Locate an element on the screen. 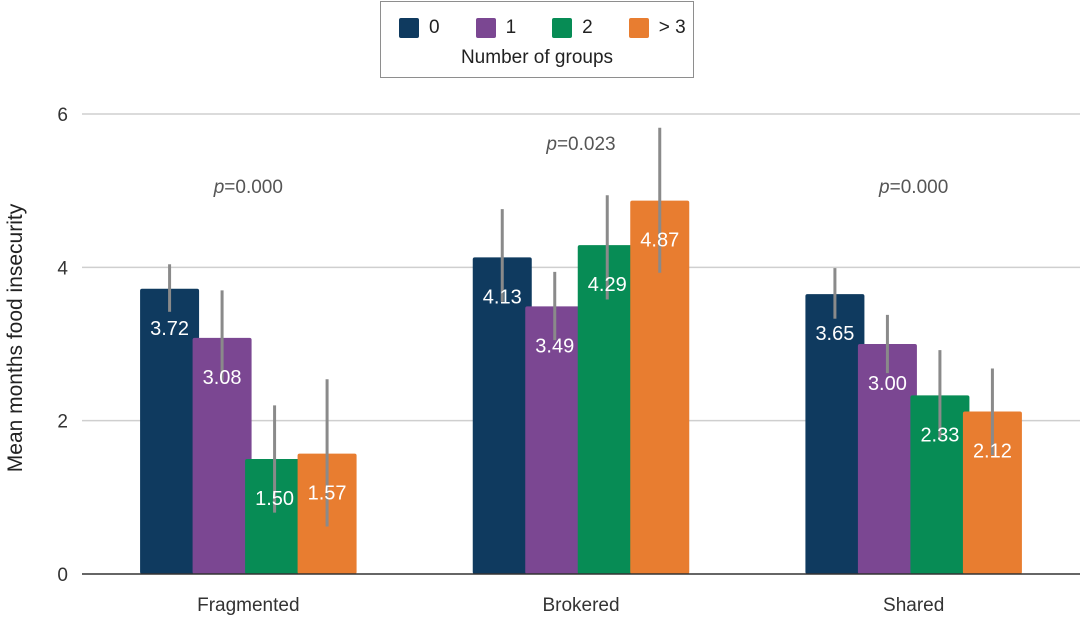 This screenshot has height=620, width=1084. data-label: 4.29 is located at coordinates (607, 285).